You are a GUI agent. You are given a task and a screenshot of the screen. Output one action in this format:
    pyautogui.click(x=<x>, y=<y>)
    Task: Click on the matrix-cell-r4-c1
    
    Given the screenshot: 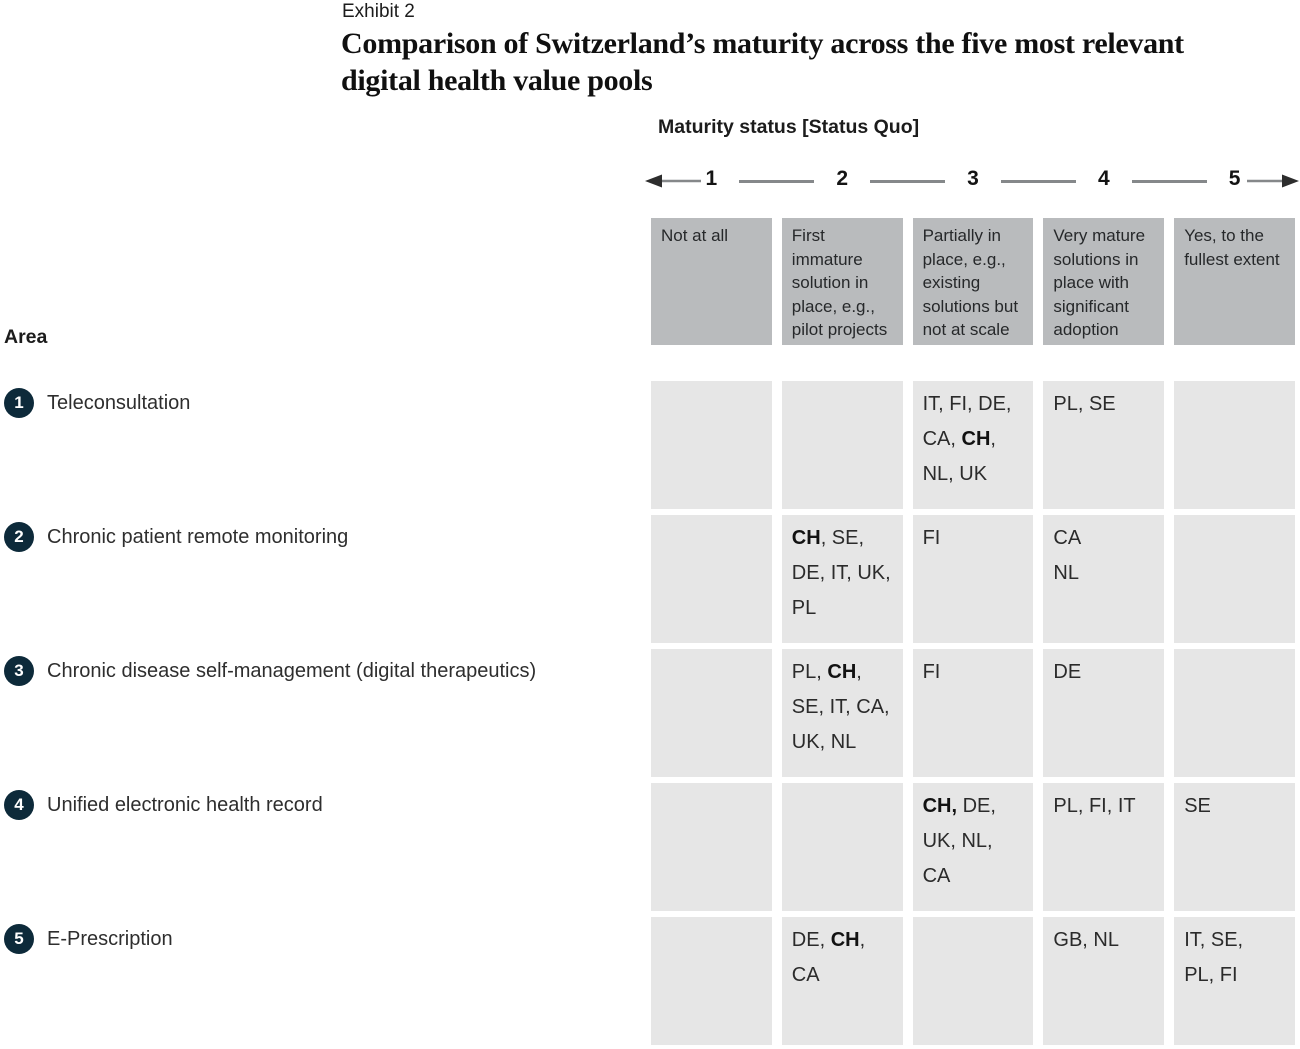 What is the action you would take?
    pyautogui.click(x=711, y=847)
    